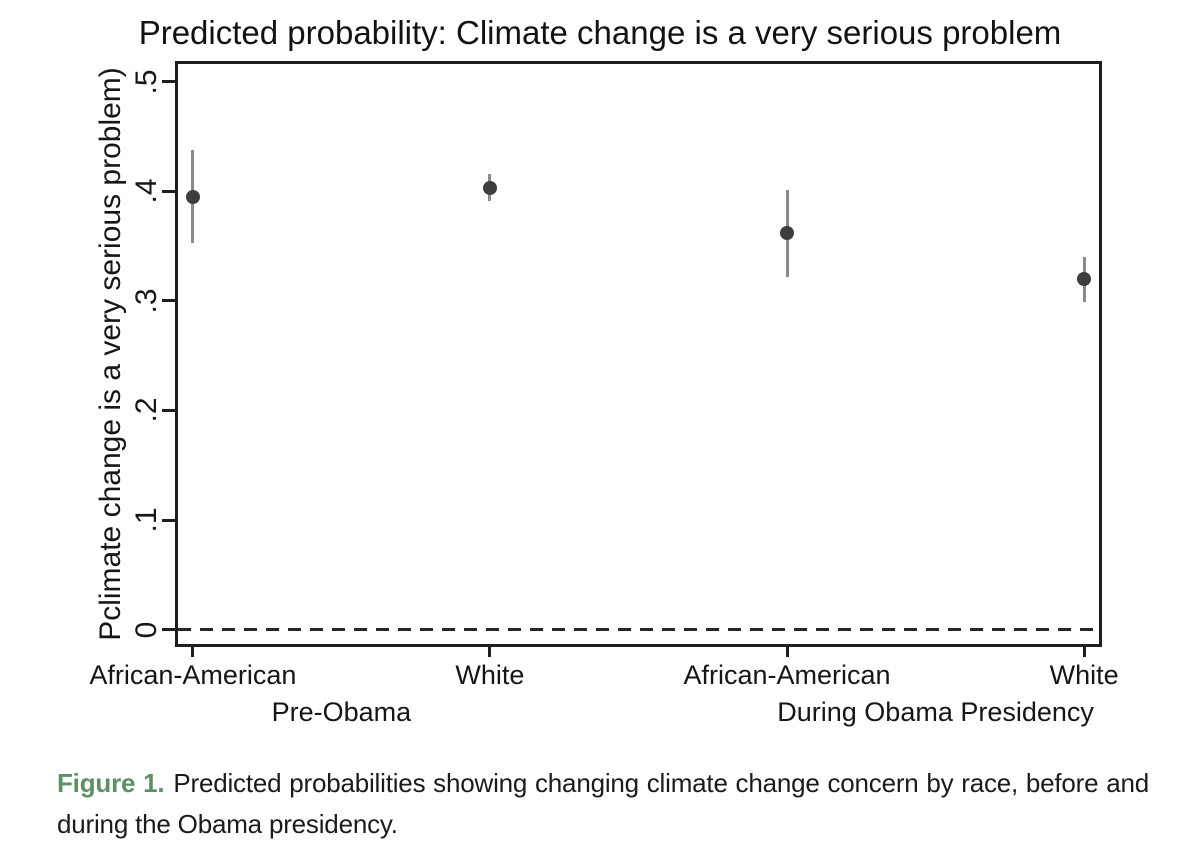 The image size is (1200, 867). I want to click on caption-label: Figure 1., so click(111, 783).